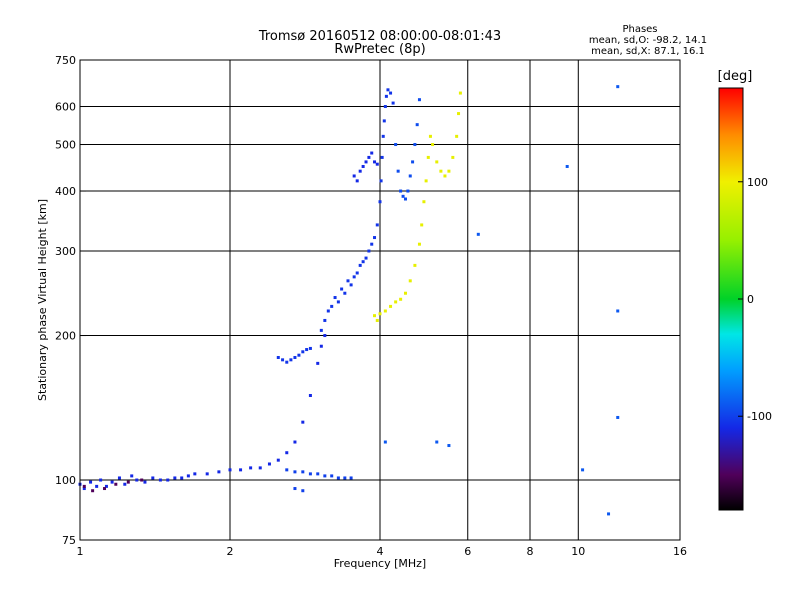 Image resolution: width=800 pixels, height=600 pixels. What do you see at coordinates (380, 563) in the screenshot?
I see `x-axis-label: Frequency [MHz]` at bounding box center [380, 563].